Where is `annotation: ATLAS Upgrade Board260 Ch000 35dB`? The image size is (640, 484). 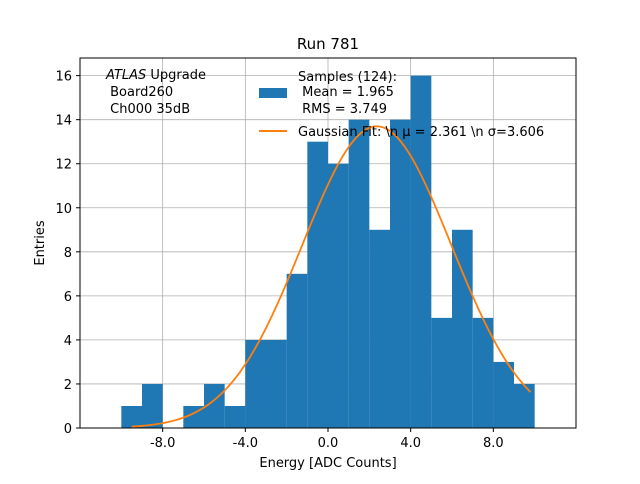
annotation: ATLAS Upgrade Board260 Ch000 35dB is located at coordinates (155, 92).